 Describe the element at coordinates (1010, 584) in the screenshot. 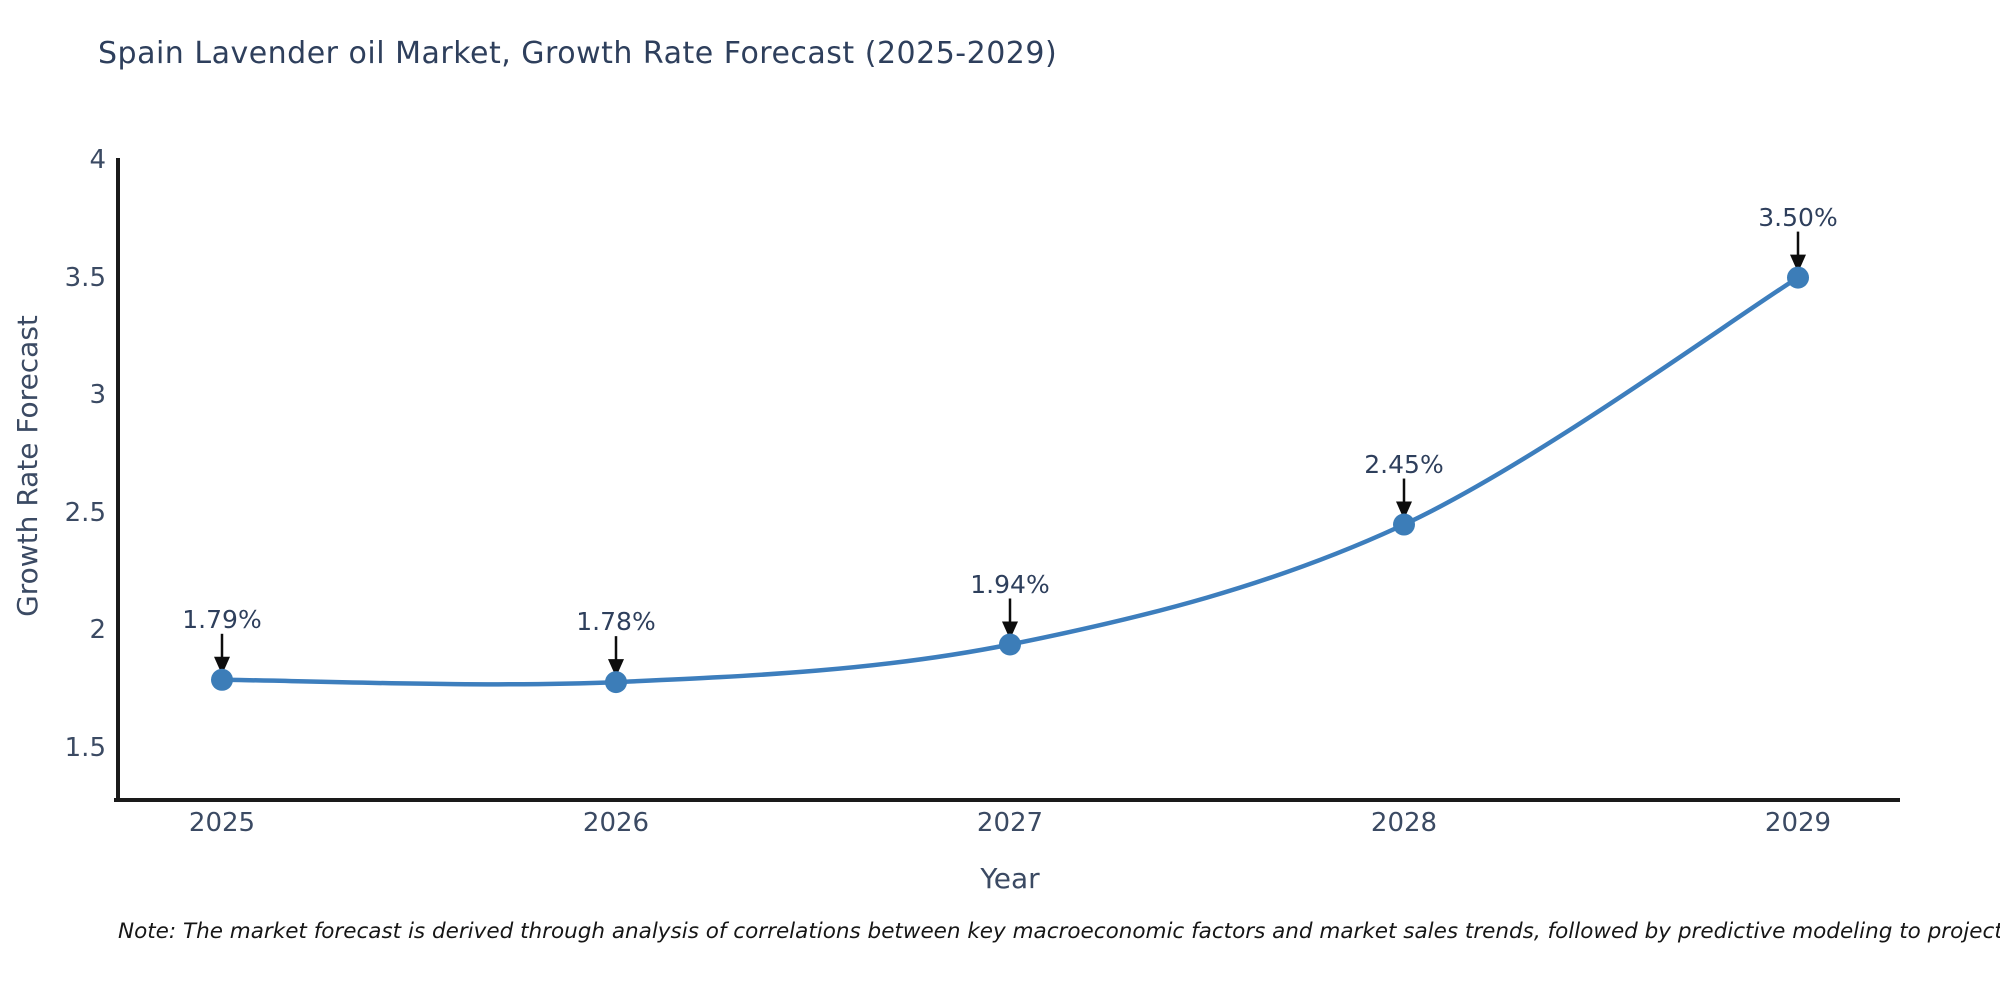

I see `point-value-label: 1.94%` at that location.